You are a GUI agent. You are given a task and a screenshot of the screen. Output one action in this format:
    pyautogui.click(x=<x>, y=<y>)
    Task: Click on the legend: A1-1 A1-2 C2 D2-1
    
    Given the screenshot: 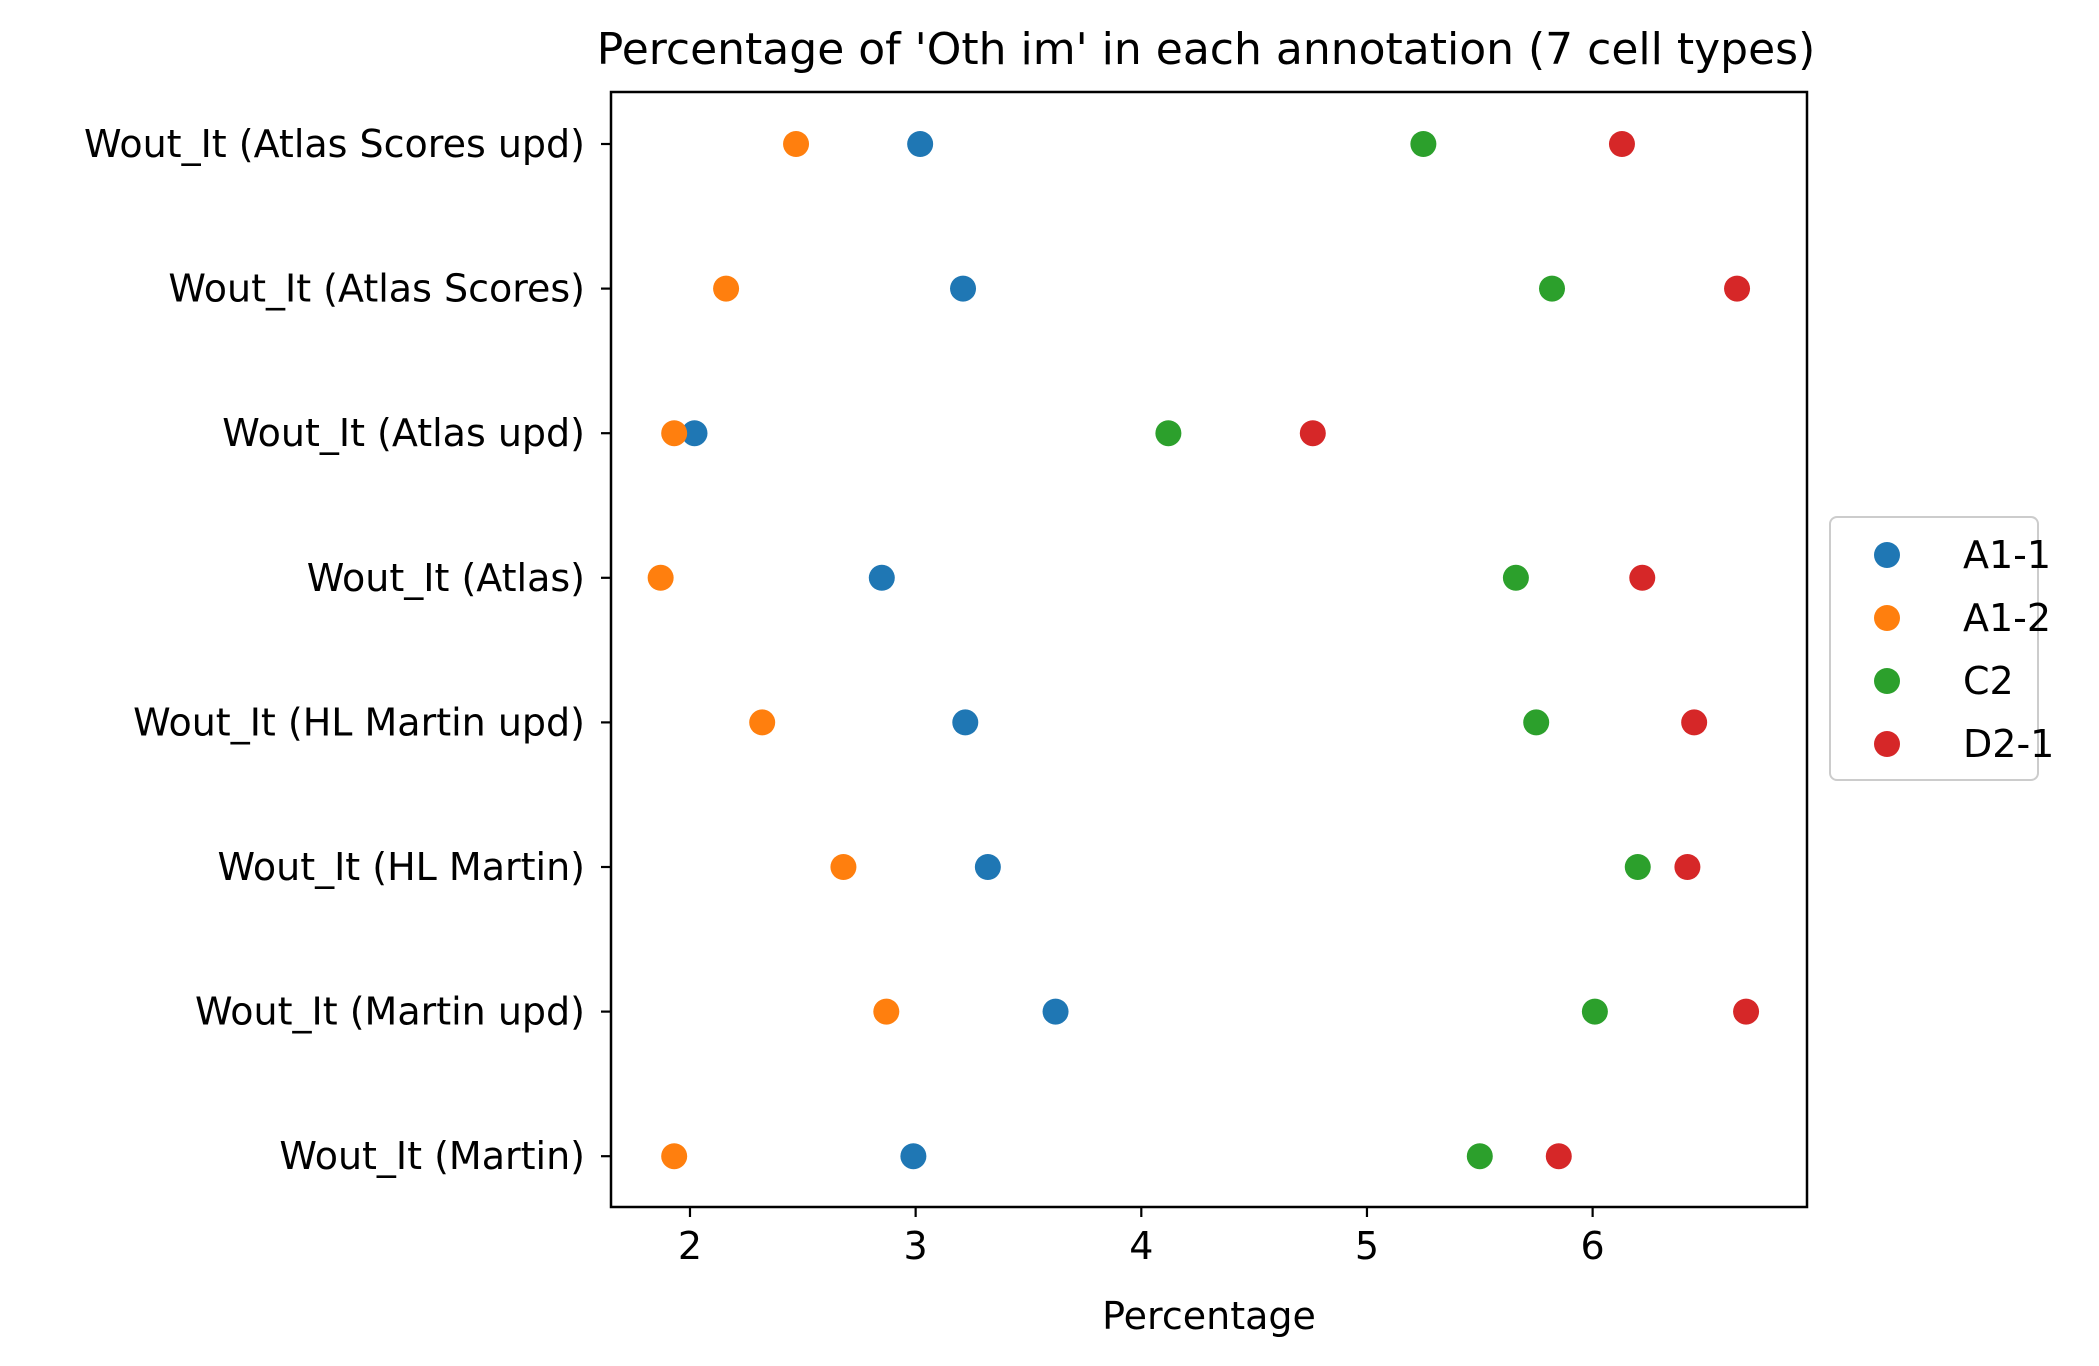 What is the action you would take?
    pyautogui.click(x=1941, y=648)
    